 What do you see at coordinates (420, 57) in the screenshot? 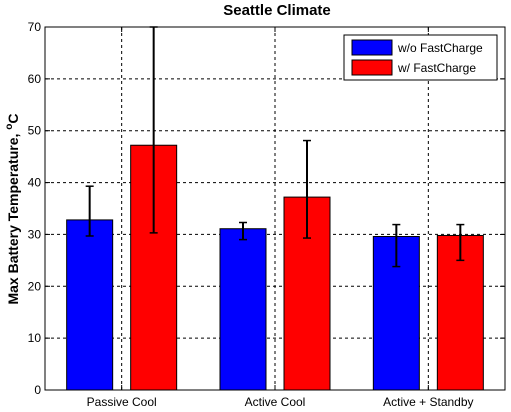
I see `legend: w/o FastCharge w/ FastCharge` at bounding box center [420, 57].